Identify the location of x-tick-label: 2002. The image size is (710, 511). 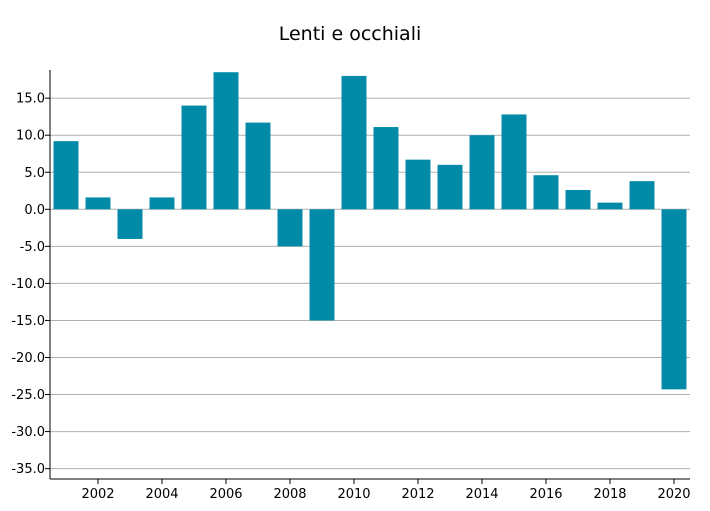
(97, 494).